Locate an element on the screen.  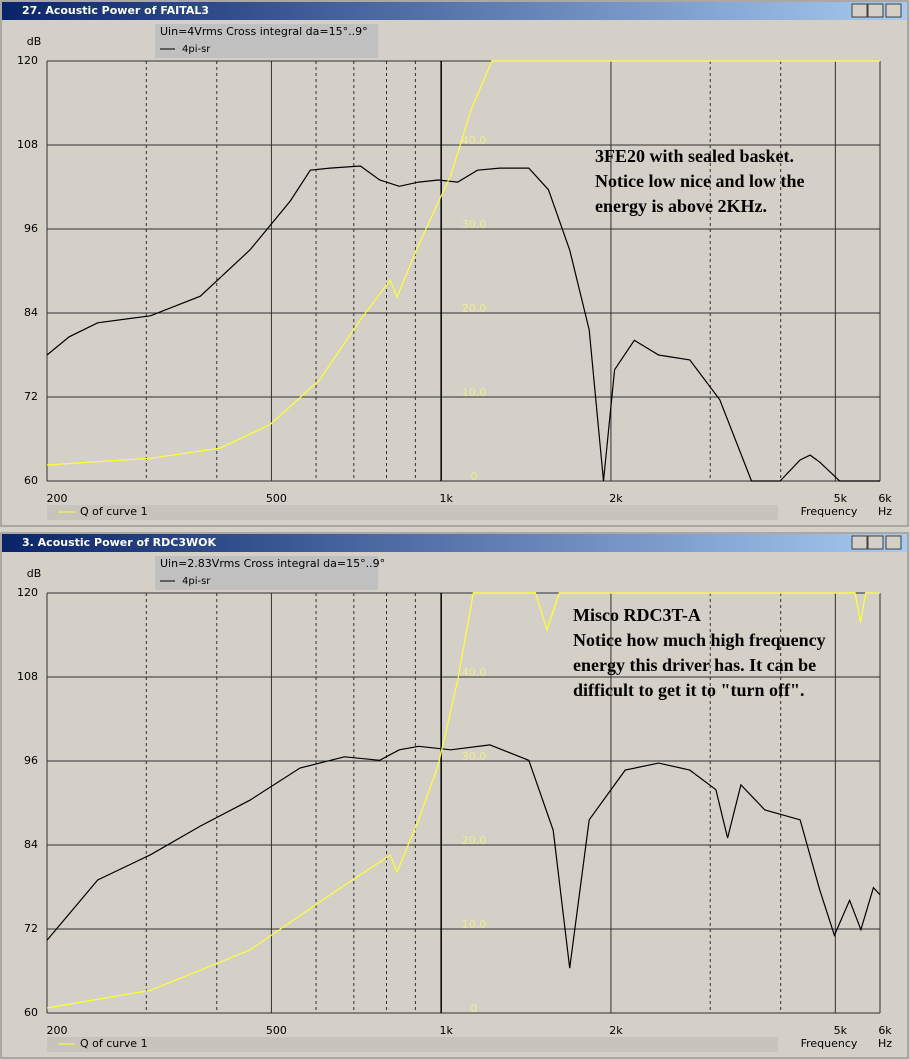
window-title: 3. Acoustic Power of RDC3WOK is located at coordinates (119, 542).